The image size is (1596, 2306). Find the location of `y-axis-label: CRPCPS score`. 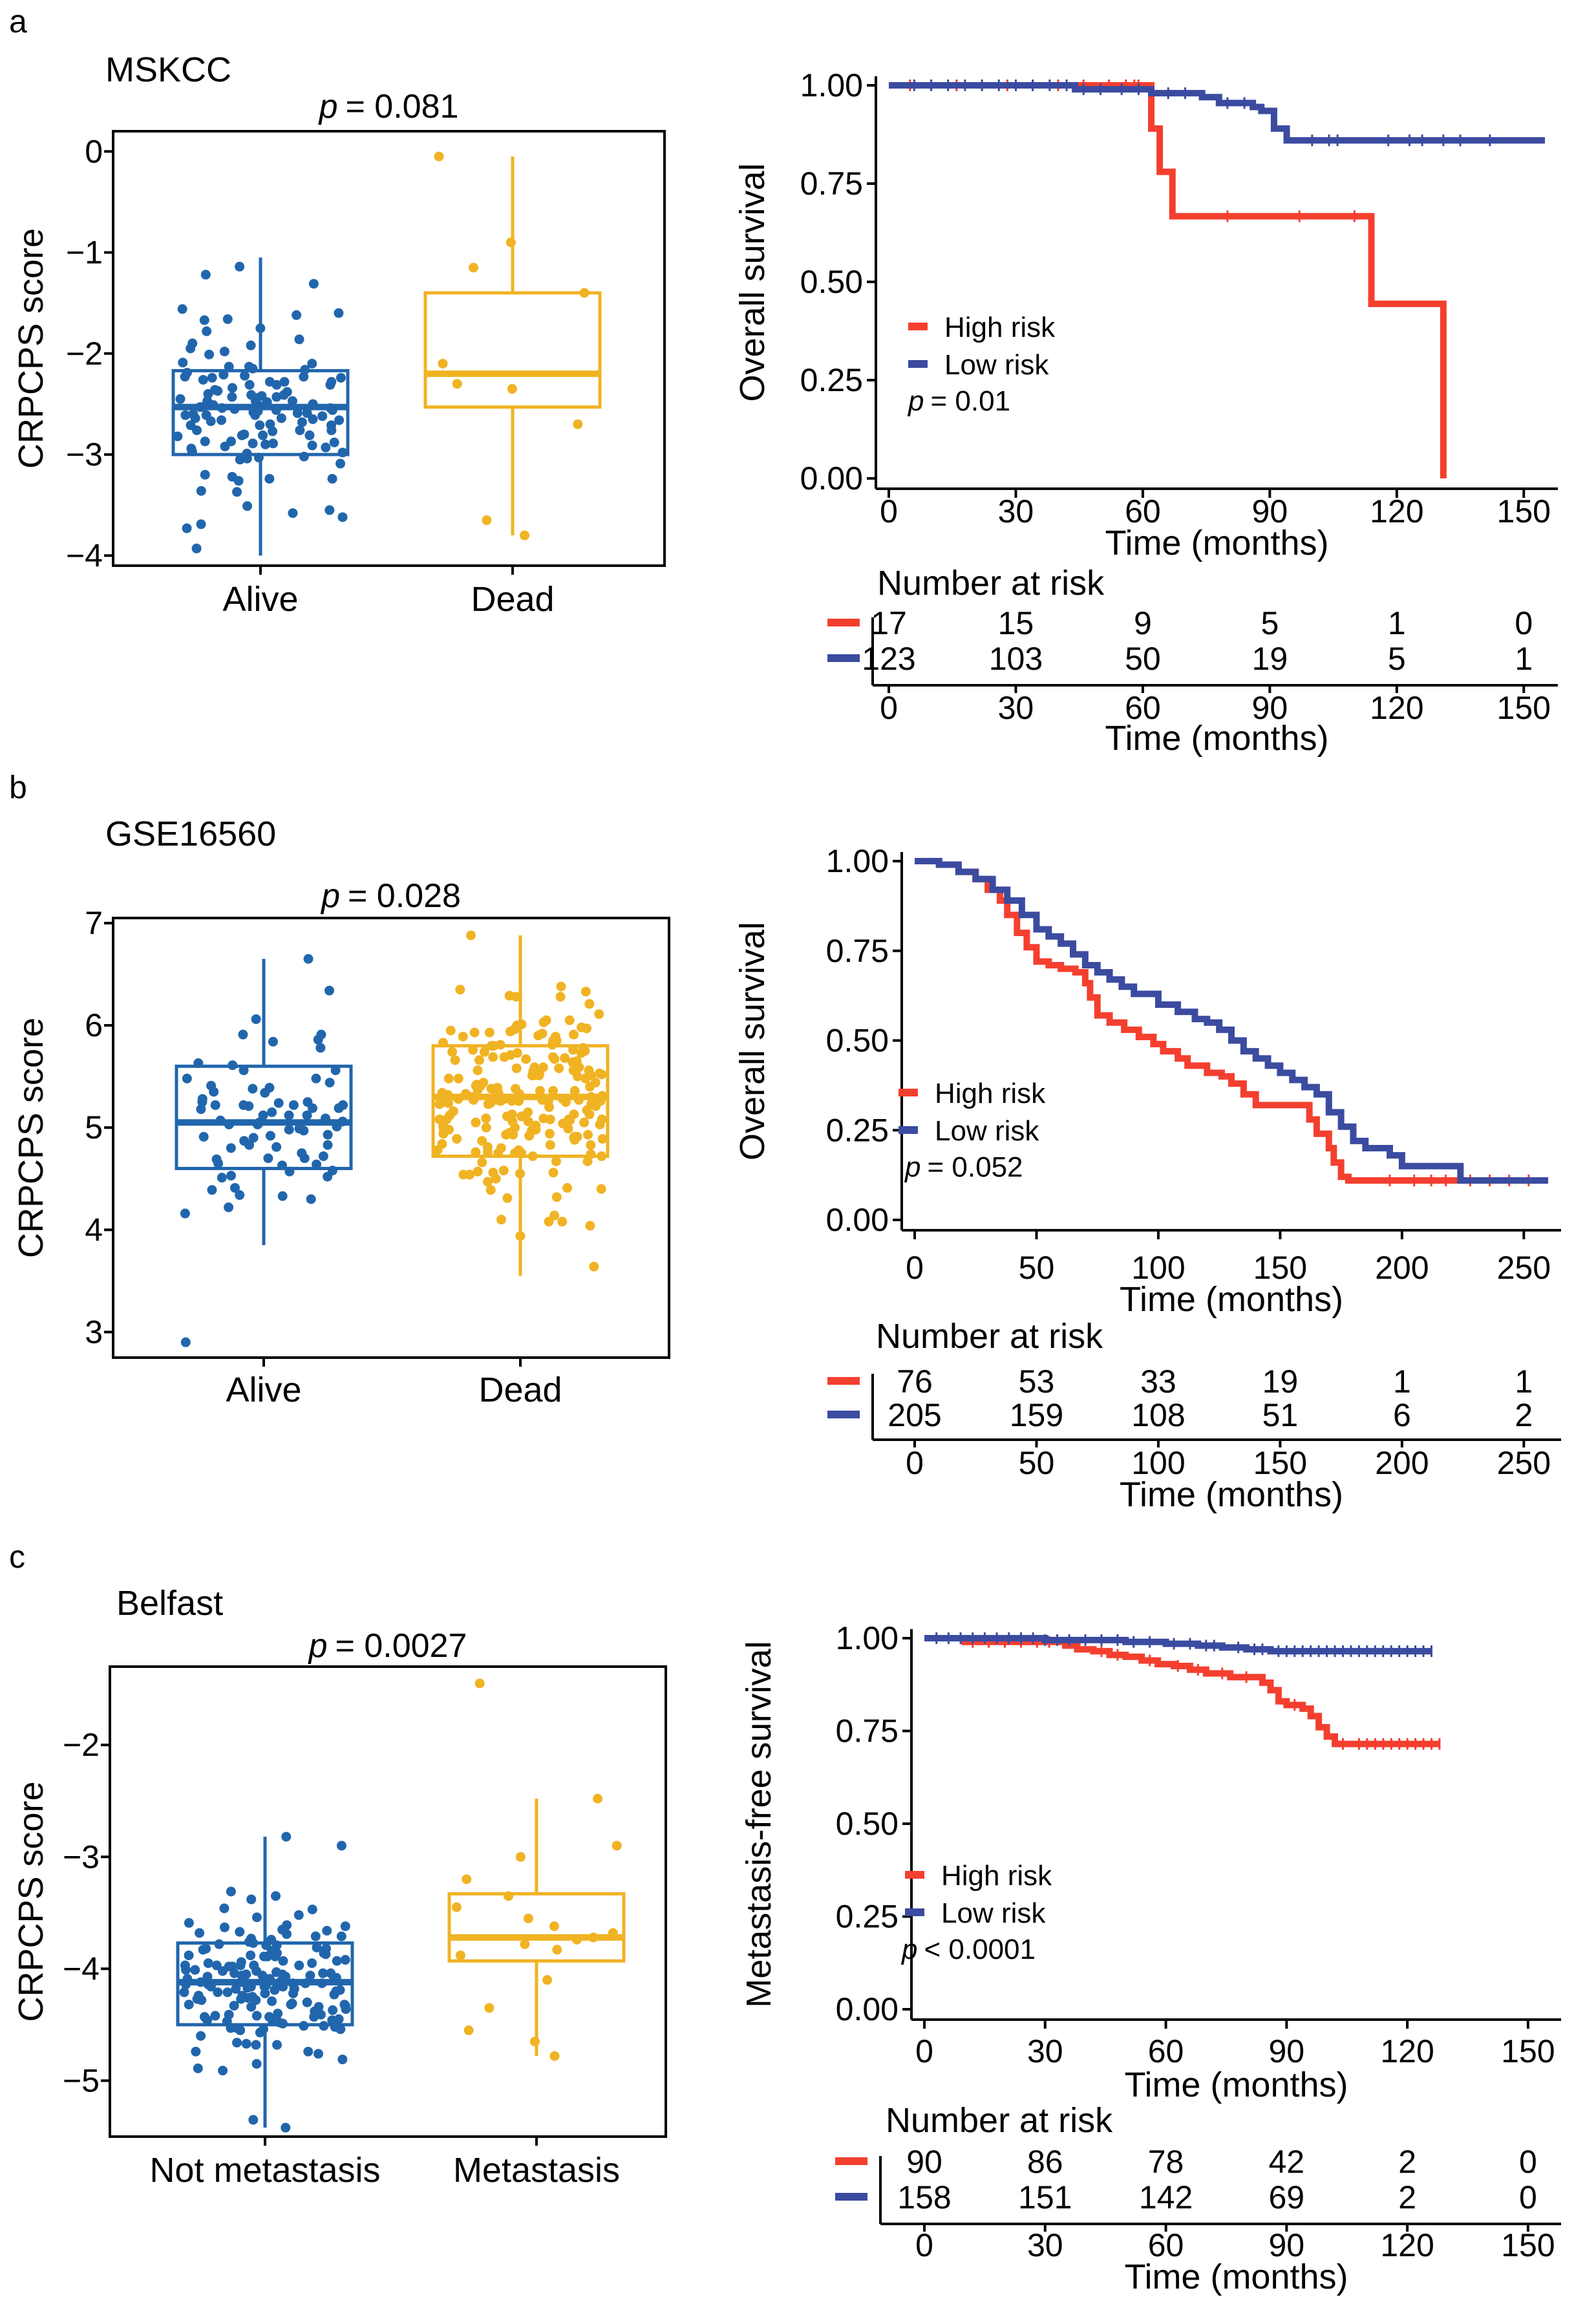

y-axis-label: CRPCPS score is located at coordinates (31, 348).